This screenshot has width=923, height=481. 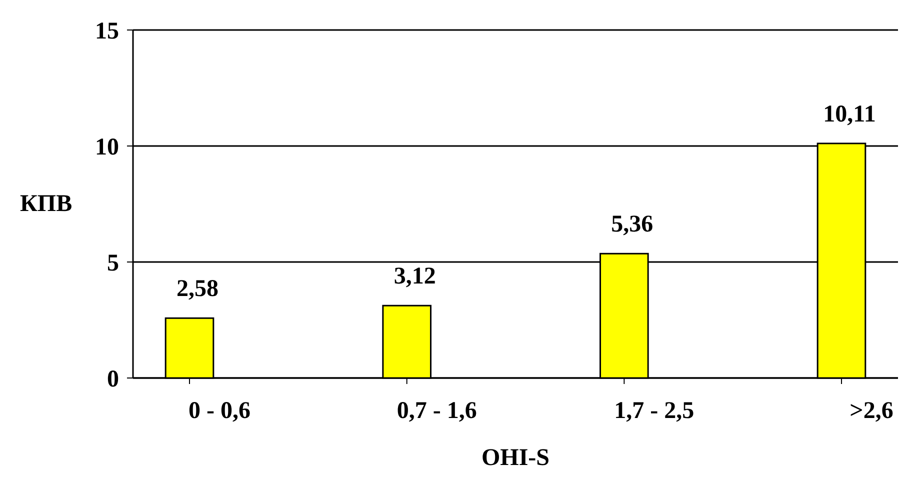 I want to click on y-axis-title: КПВ, so click(x=46, y=204).